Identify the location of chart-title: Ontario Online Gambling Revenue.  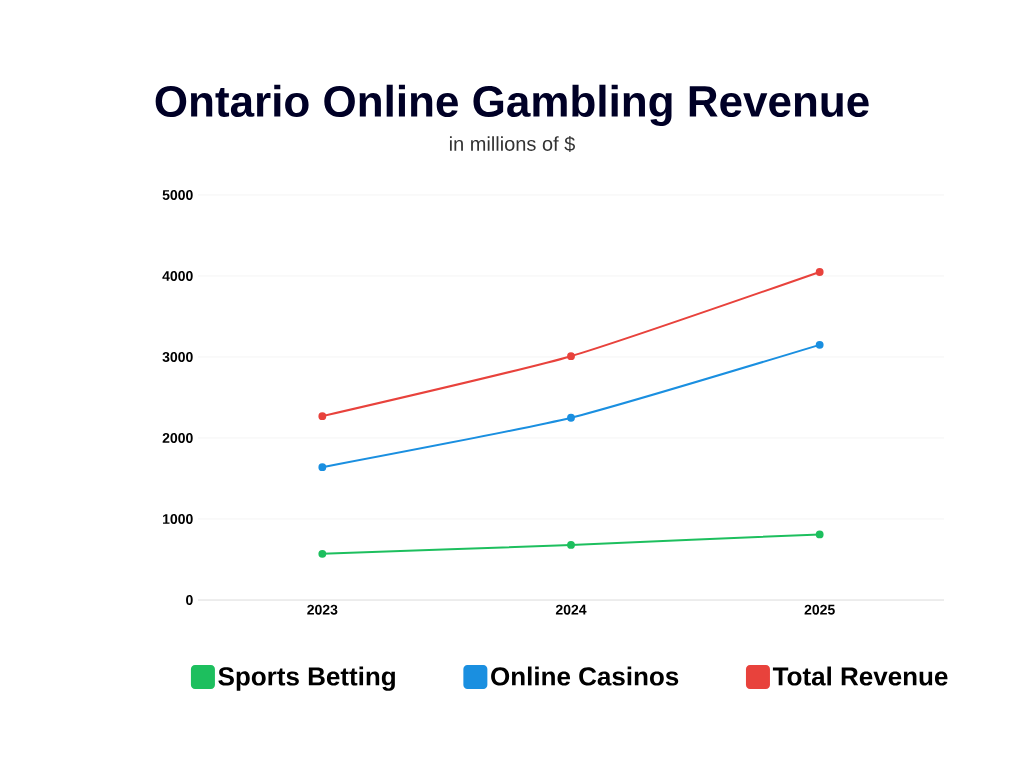
(512, 105).